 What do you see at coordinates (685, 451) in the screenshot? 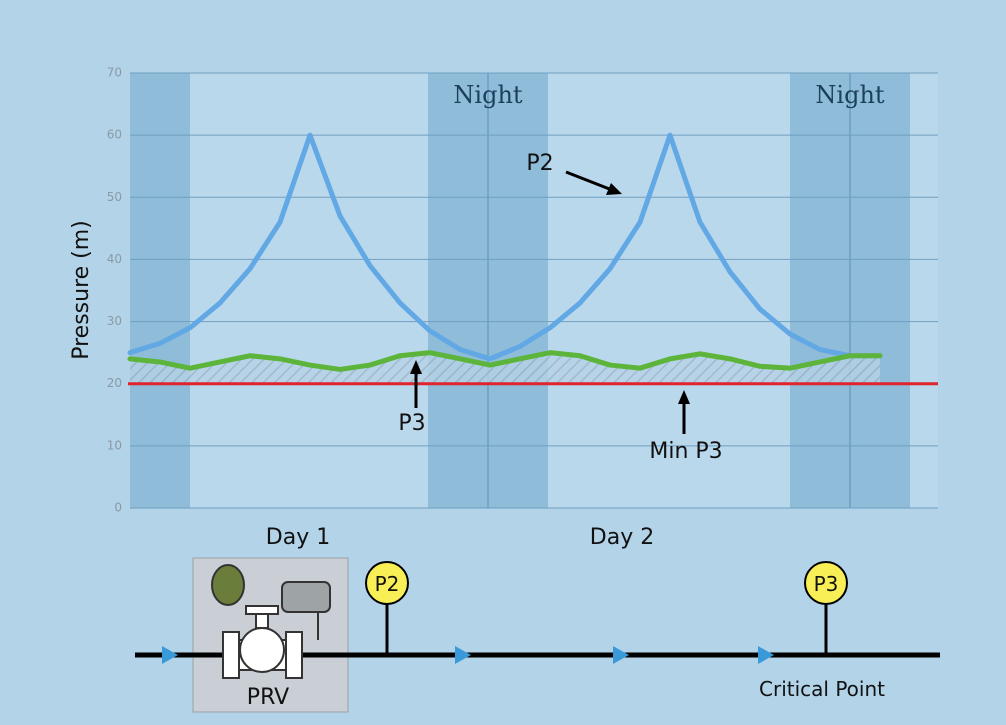
I see `annotation: Min P3` at bounding box center [685, 451].